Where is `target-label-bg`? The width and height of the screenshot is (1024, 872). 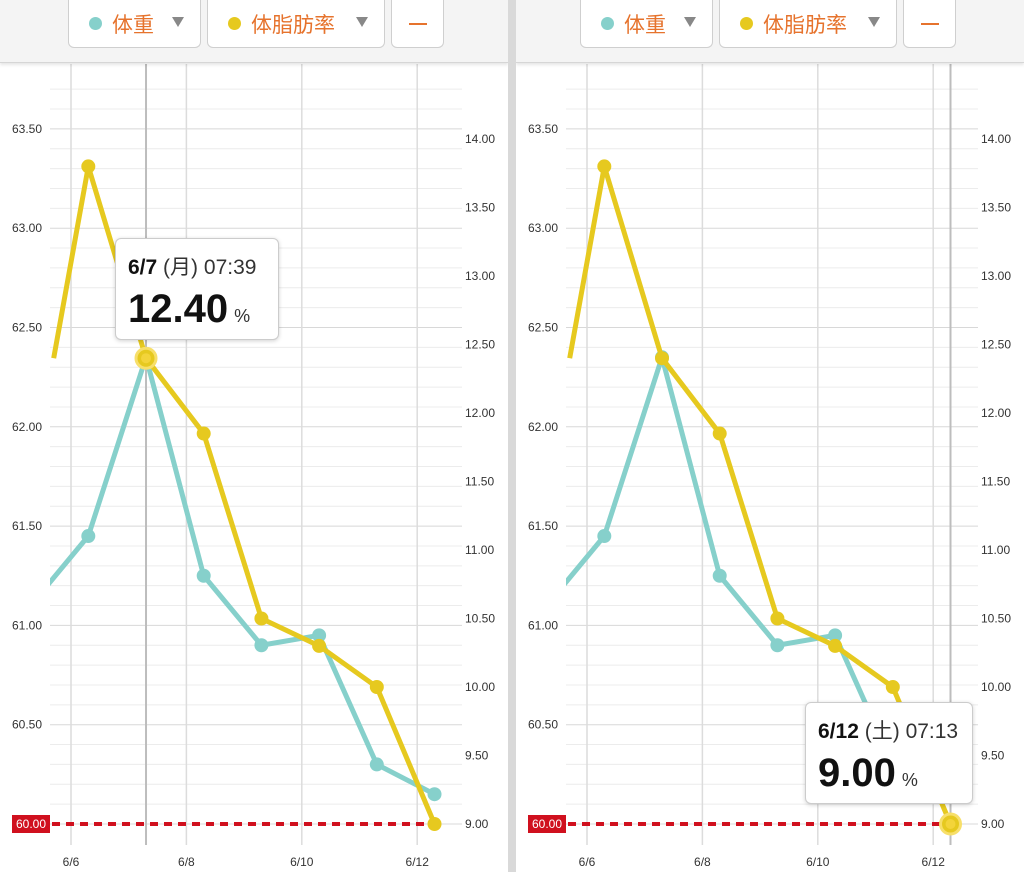
target-label-bg is located at coordinates (547, 824).